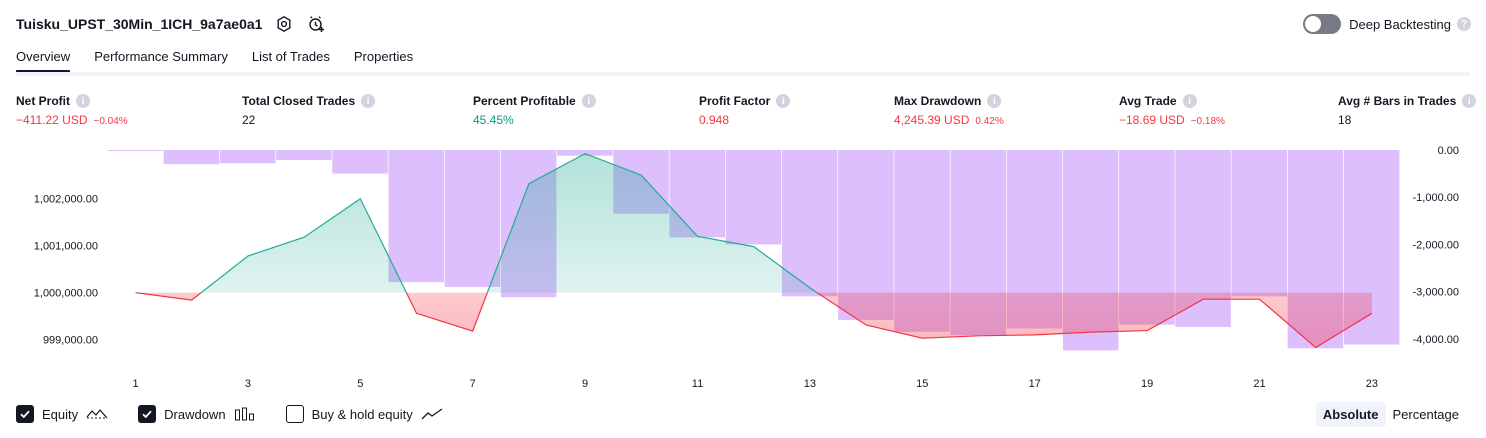 Image resolution: width=1486 pixels, height=438 pixels. I want to click on legend-label: Drawdown, so click(195, 414).